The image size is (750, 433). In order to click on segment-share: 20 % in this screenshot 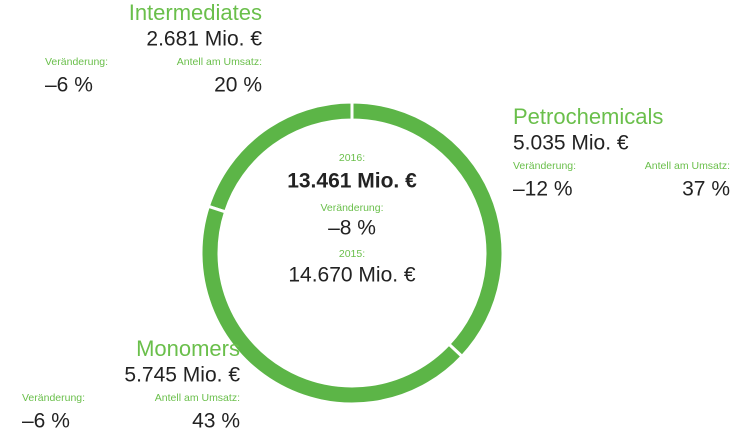, I will do `click(238, 85)`.